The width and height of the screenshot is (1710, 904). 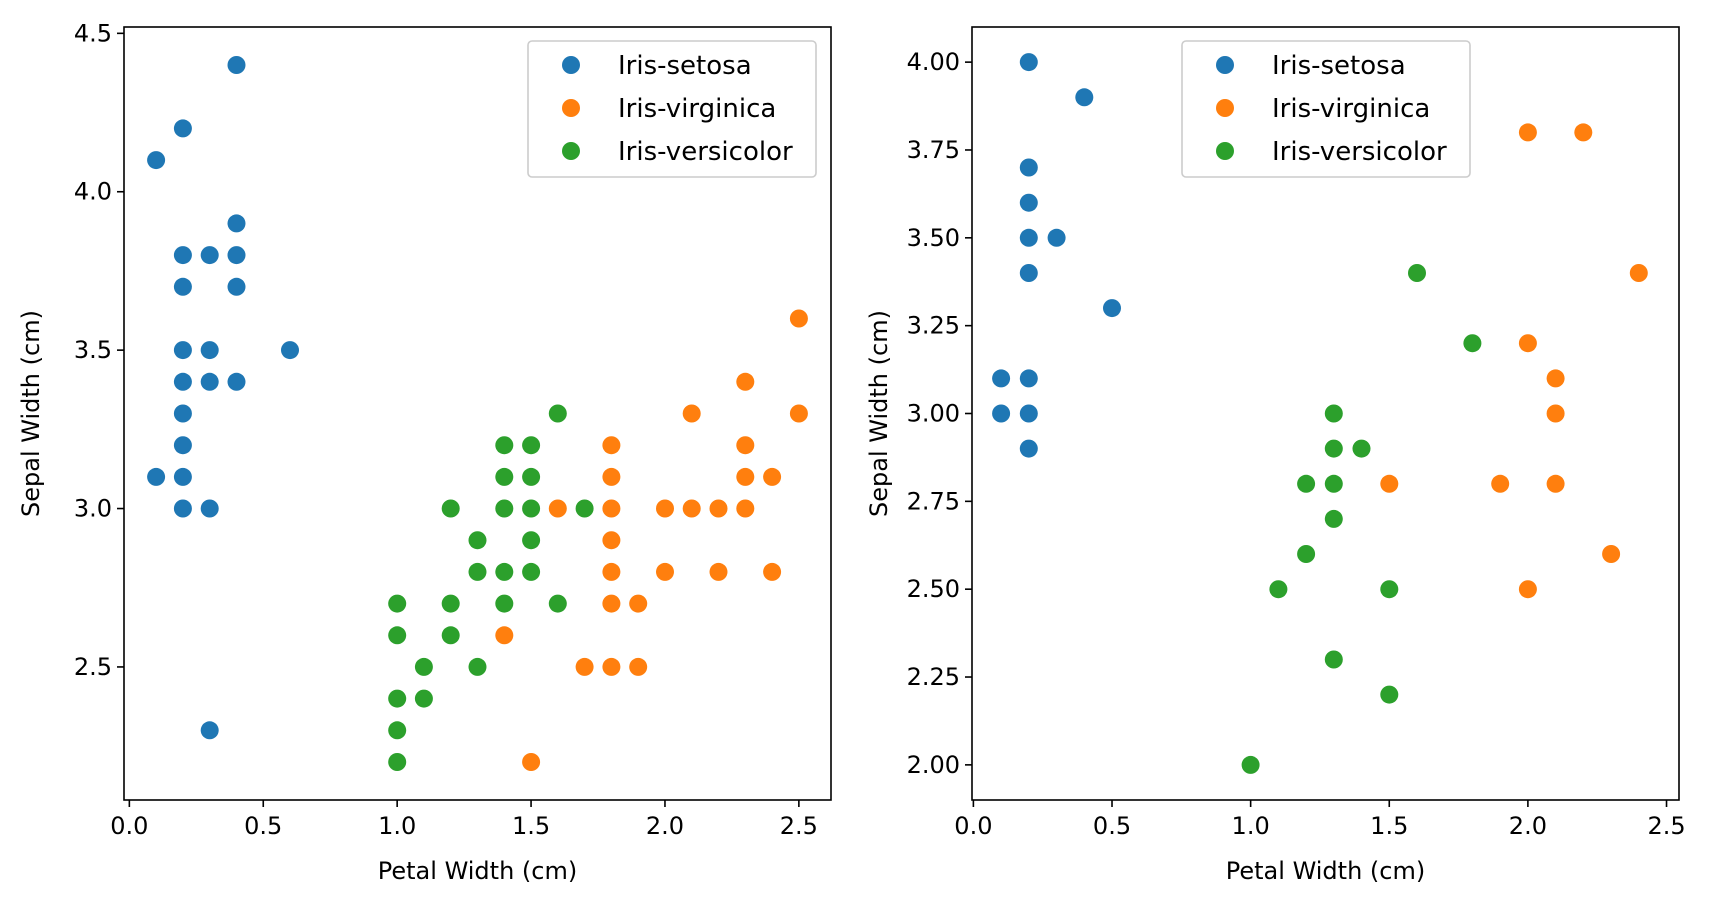 What do you see at coordinates (685, 66) in the screenshot?
I see `left-legend-label-setosa: Iris-setosa` at bounding box center [685, 66].